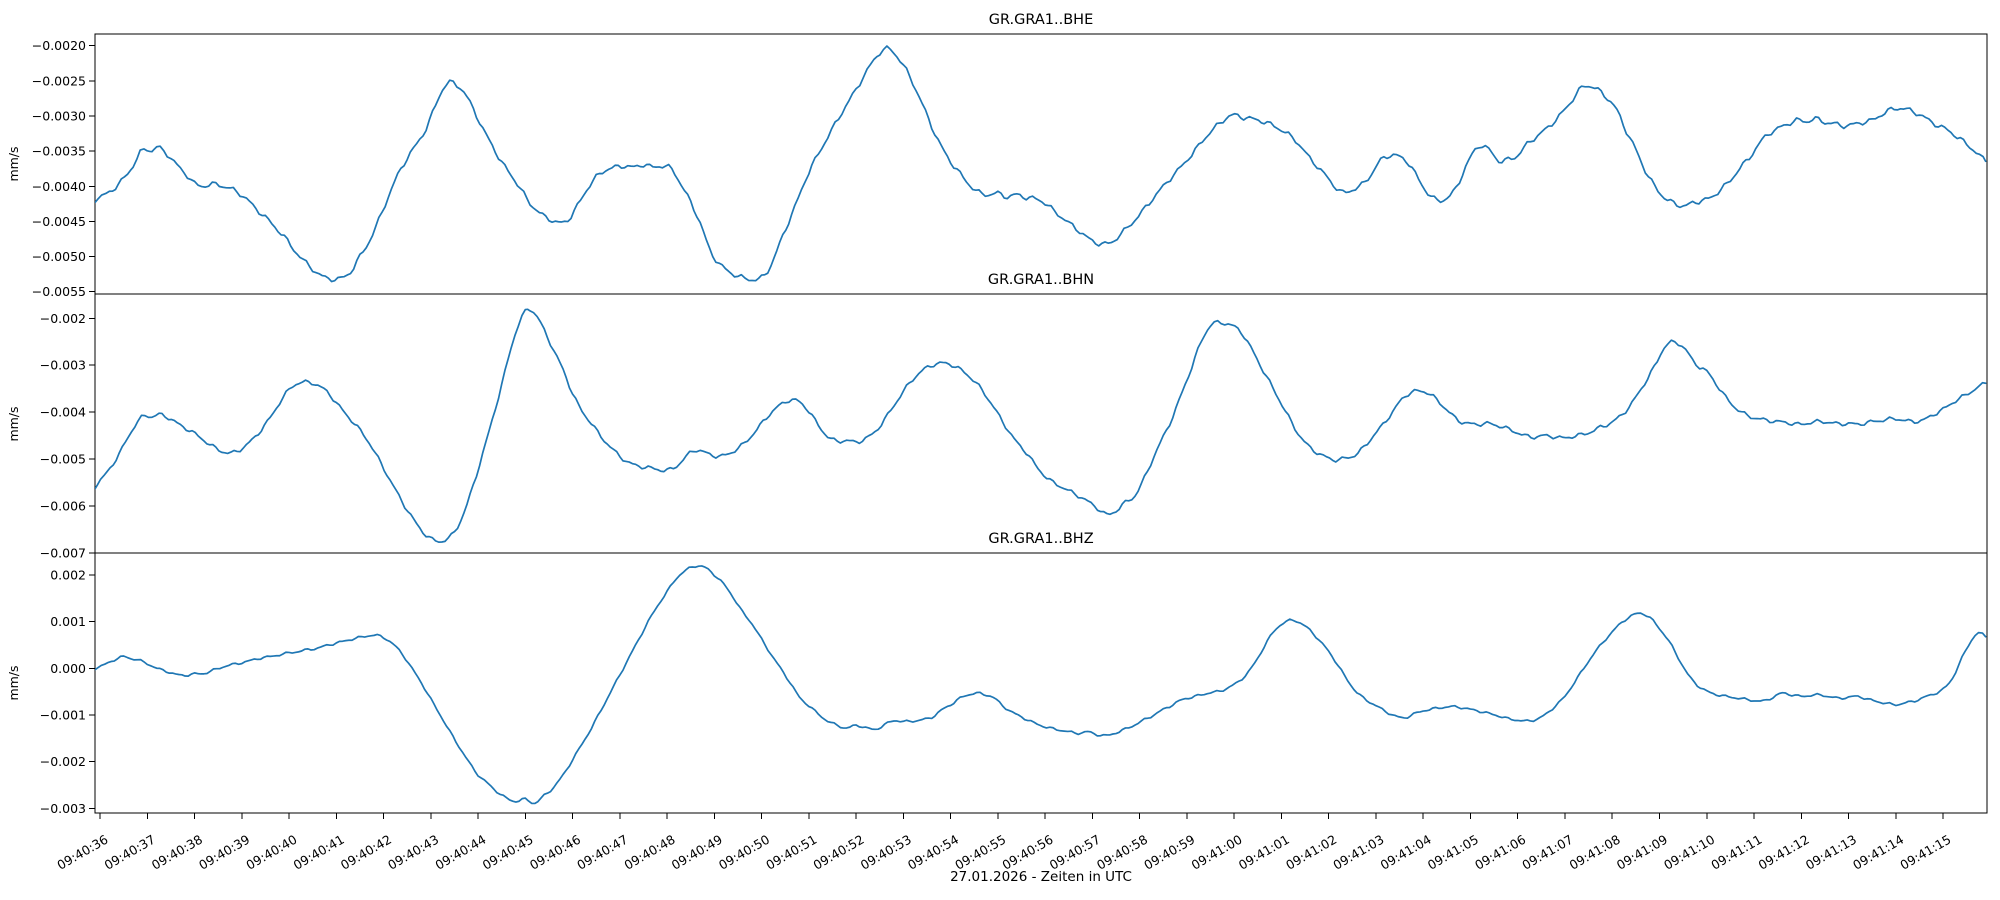  Describe the element at coordinates (649, 852) in the screenshot. I see `x-tick-label: 09:40:48` at that location.